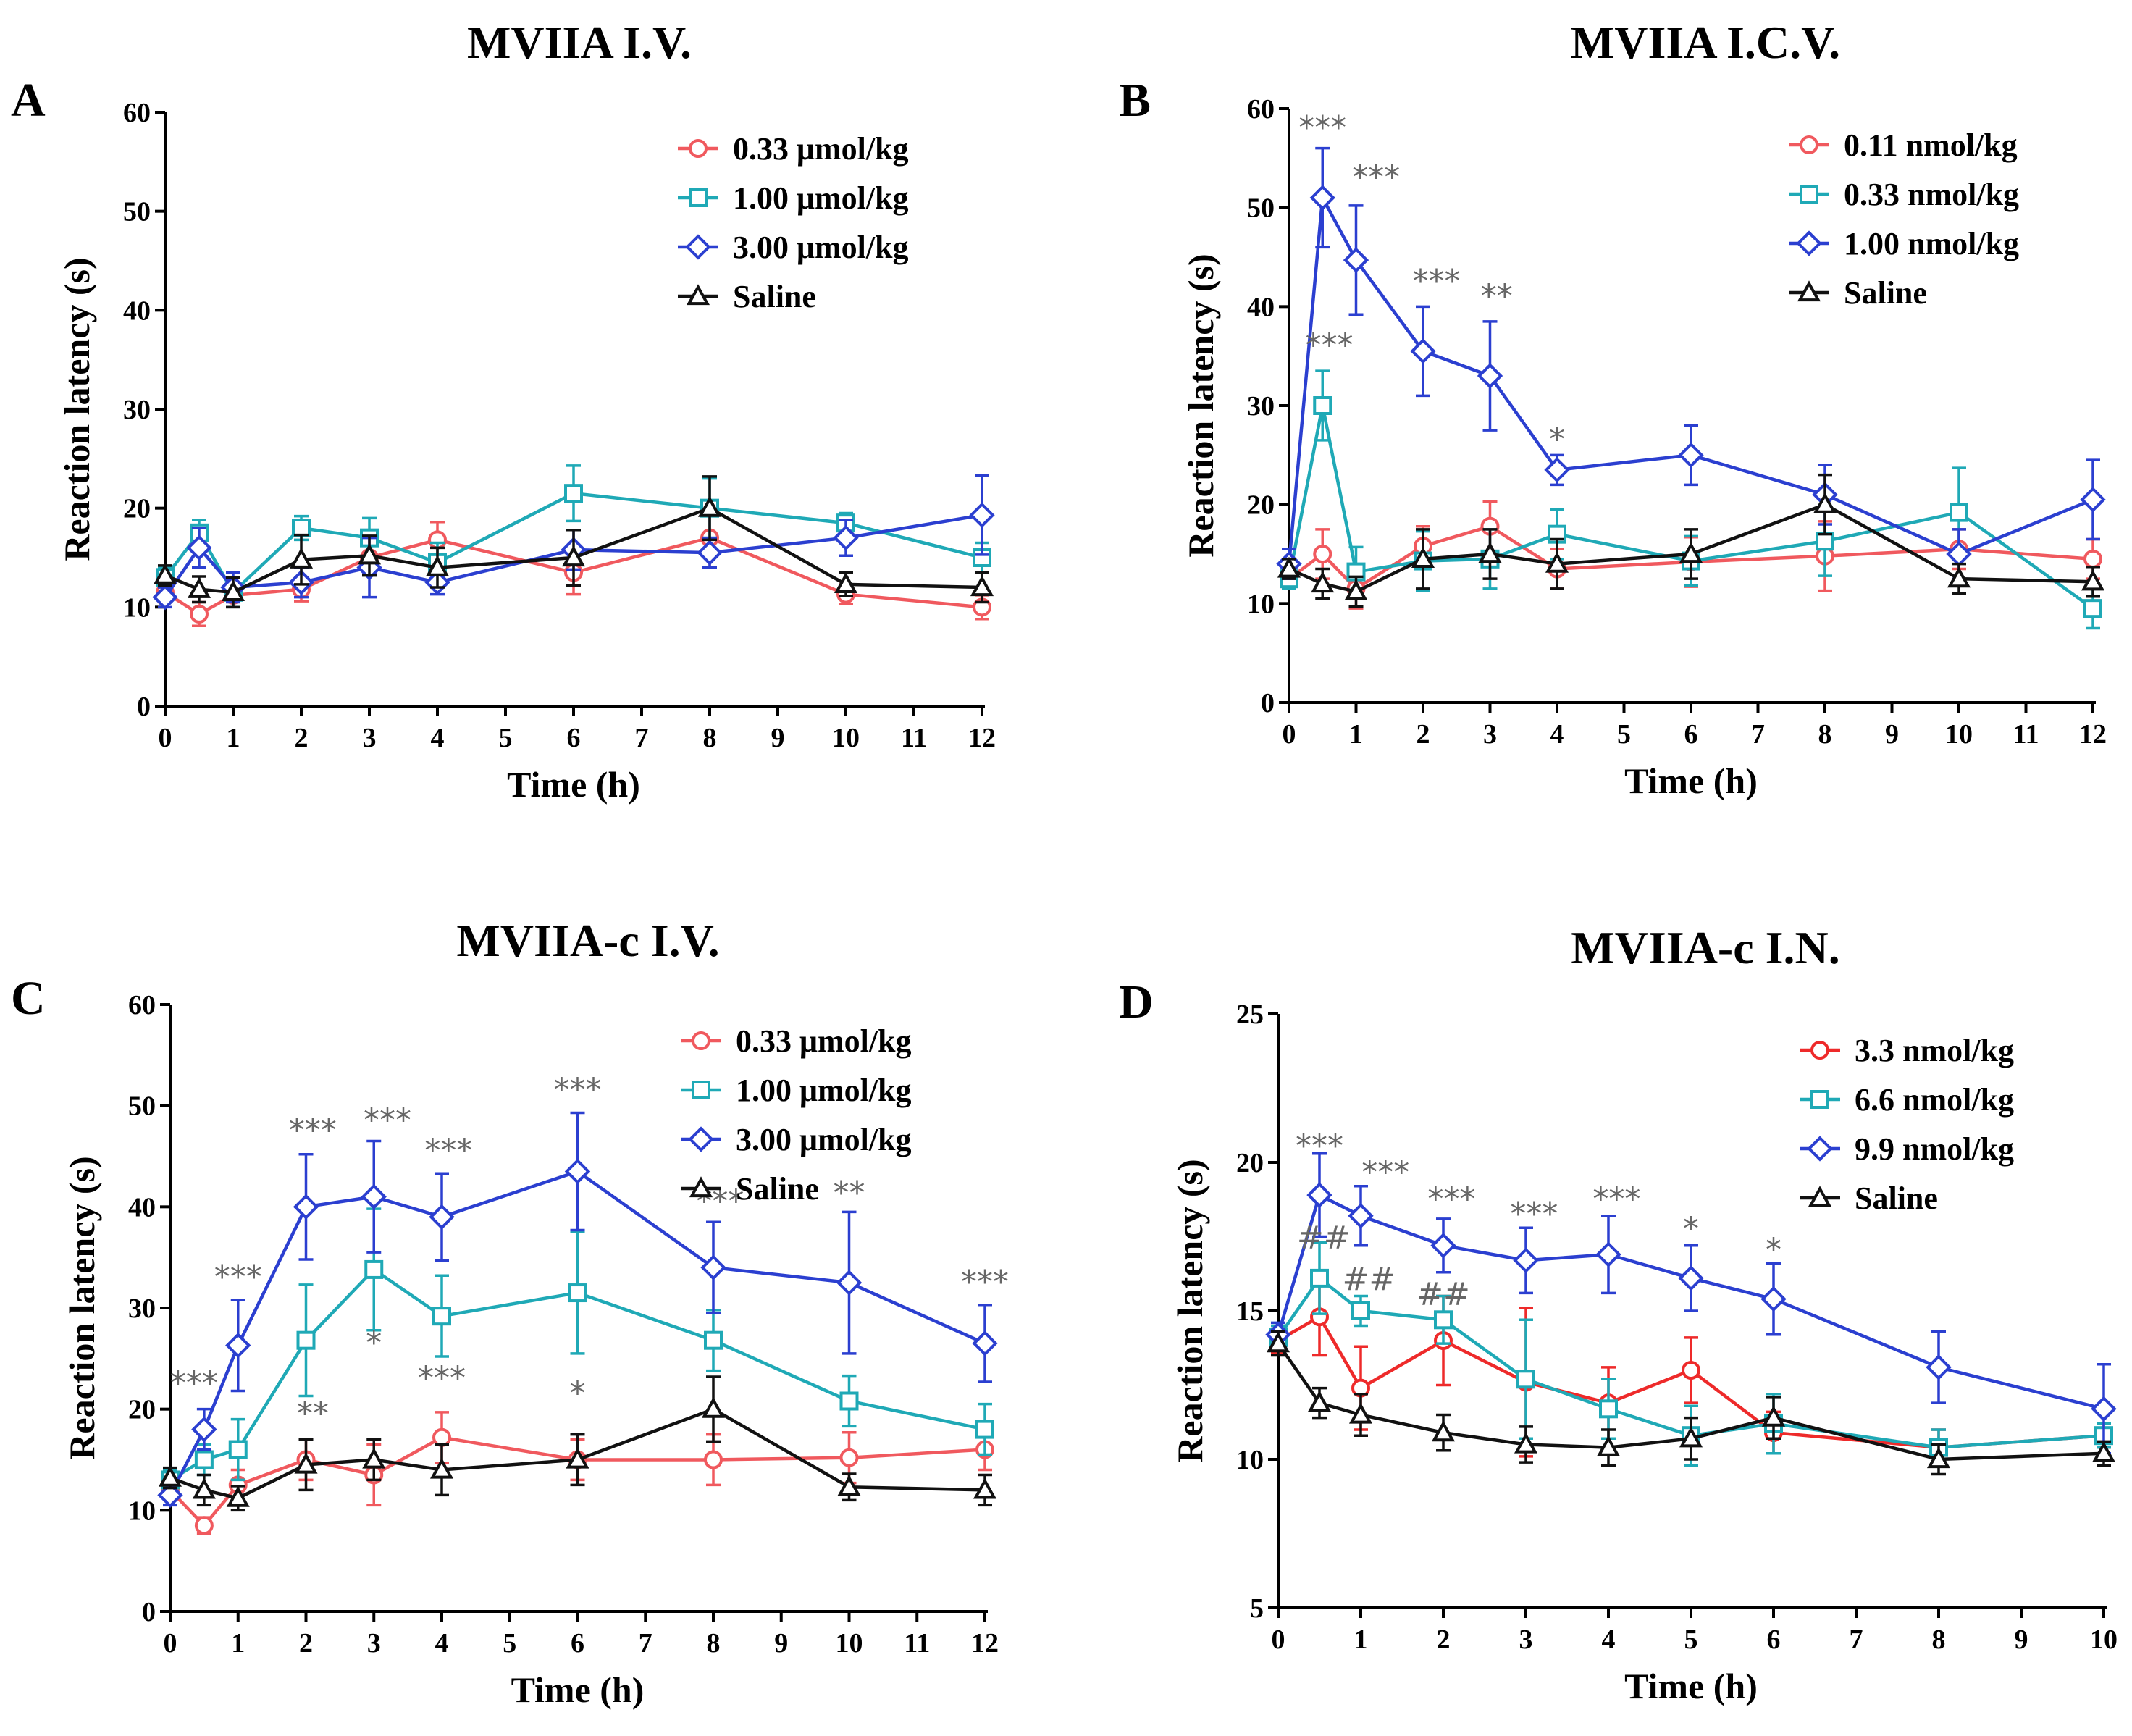 This screenshot has width=2132, height=1736. Describe the element at coordinates (1939, 1640) in the screenshot. I see `x-tick-label: 8` at that location.